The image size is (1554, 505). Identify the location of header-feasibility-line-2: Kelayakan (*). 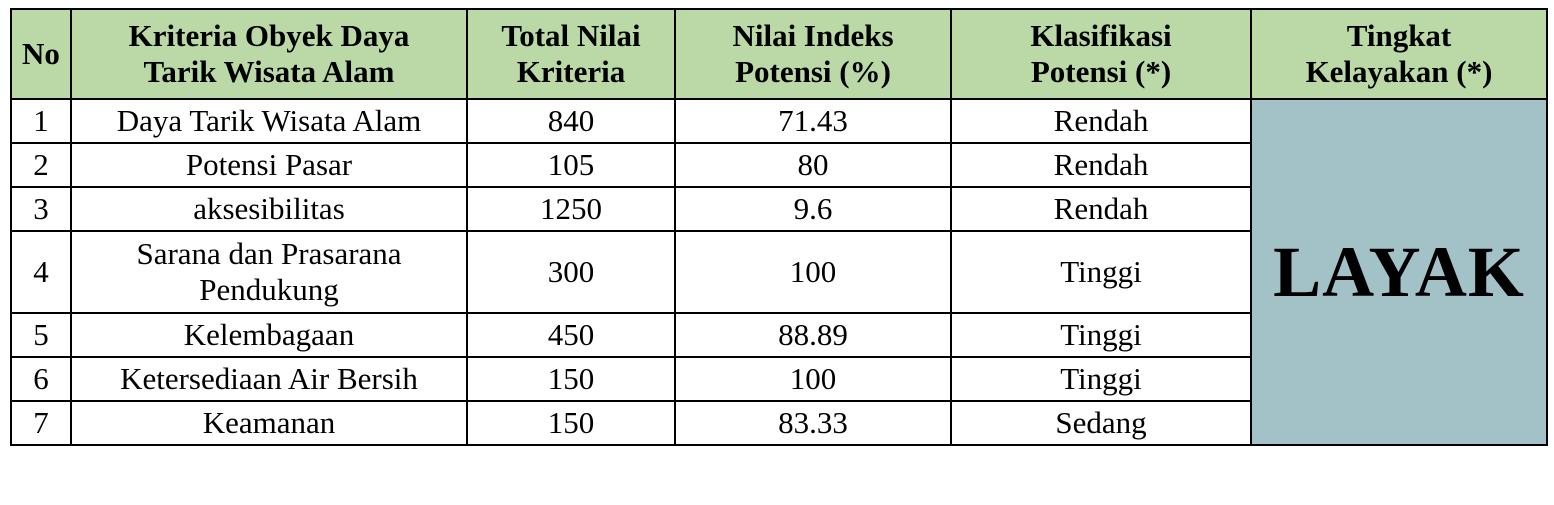
(1399, 71).